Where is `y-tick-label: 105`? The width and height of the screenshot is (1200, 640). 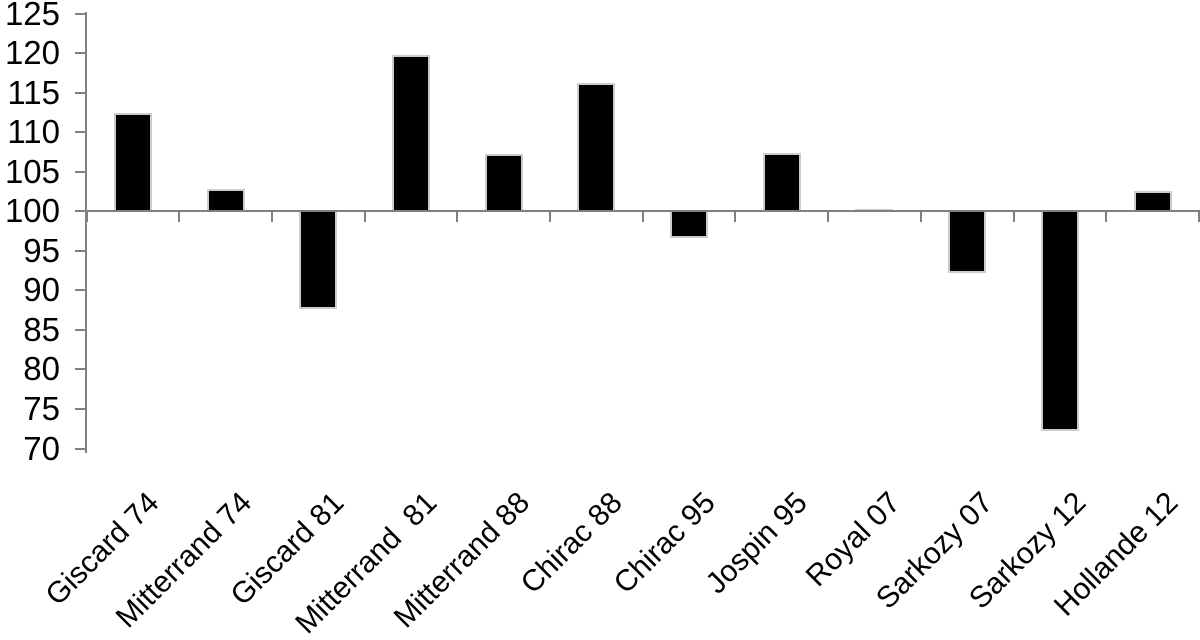 y-tick-label: 105 is located at coordinates (32, 171).